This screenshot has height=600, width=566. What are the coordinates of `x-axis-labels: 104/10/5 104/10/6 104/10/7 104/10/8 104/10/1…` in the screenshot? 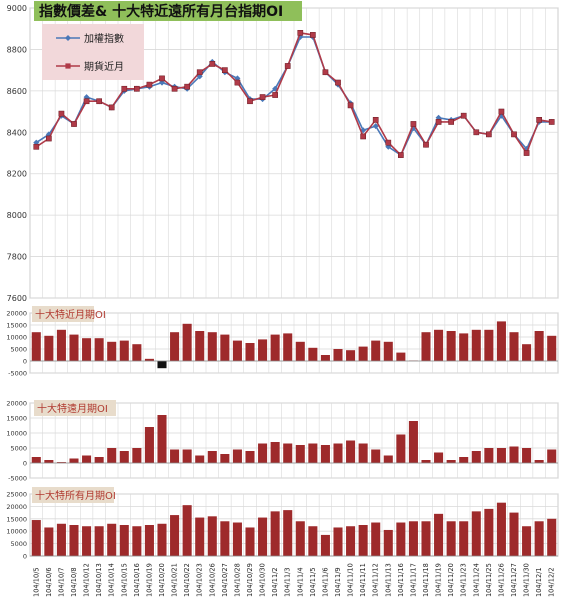 It's located at (293, 580).